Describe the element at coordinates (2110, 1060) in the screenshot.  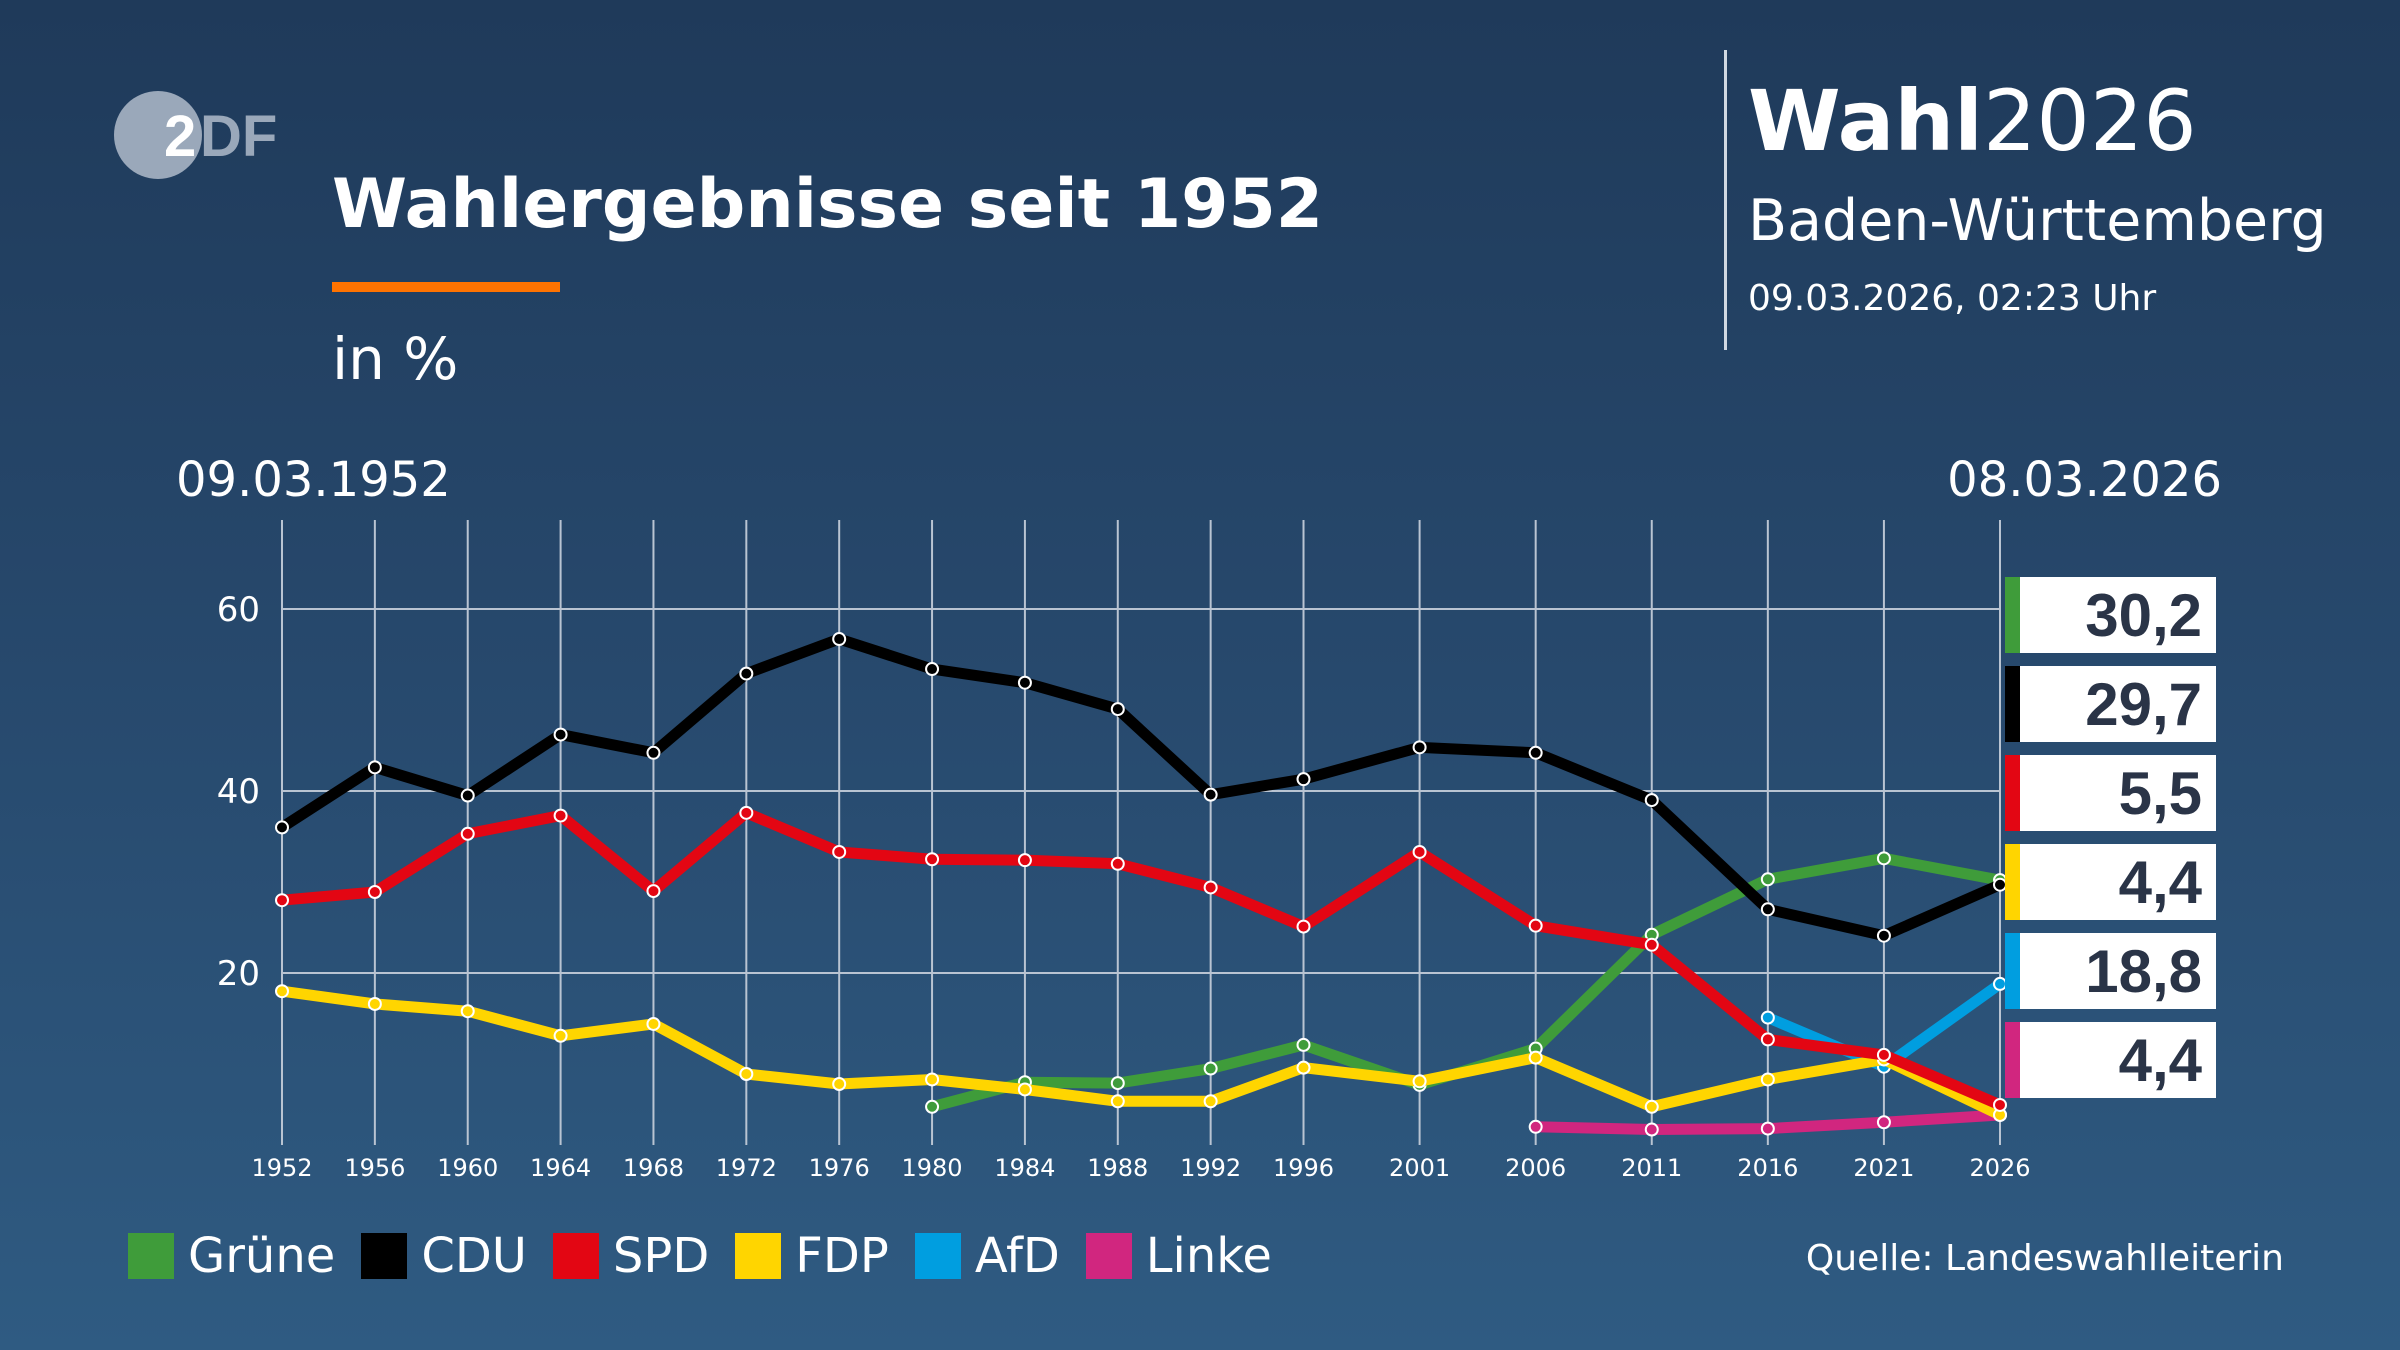
I see `value-box-linke: 4,4` at that location.